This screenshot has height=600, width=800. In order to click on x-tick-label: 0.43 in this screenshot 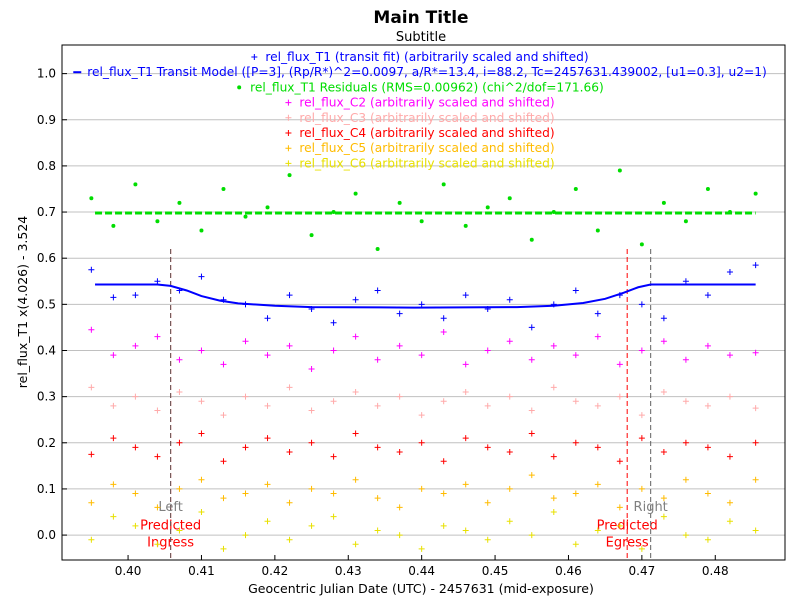, I will do `click(348, 571)`.